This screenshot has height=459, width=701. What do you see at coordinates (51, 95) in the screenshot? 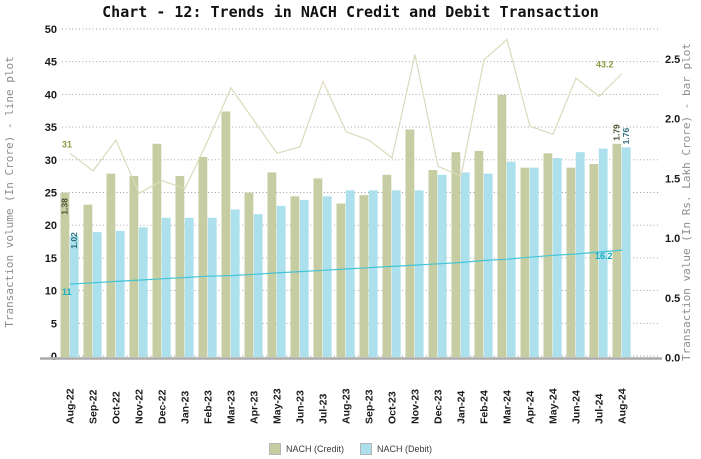
I see `left-axis-tick-label: 40` at bounding box center [51, 95].